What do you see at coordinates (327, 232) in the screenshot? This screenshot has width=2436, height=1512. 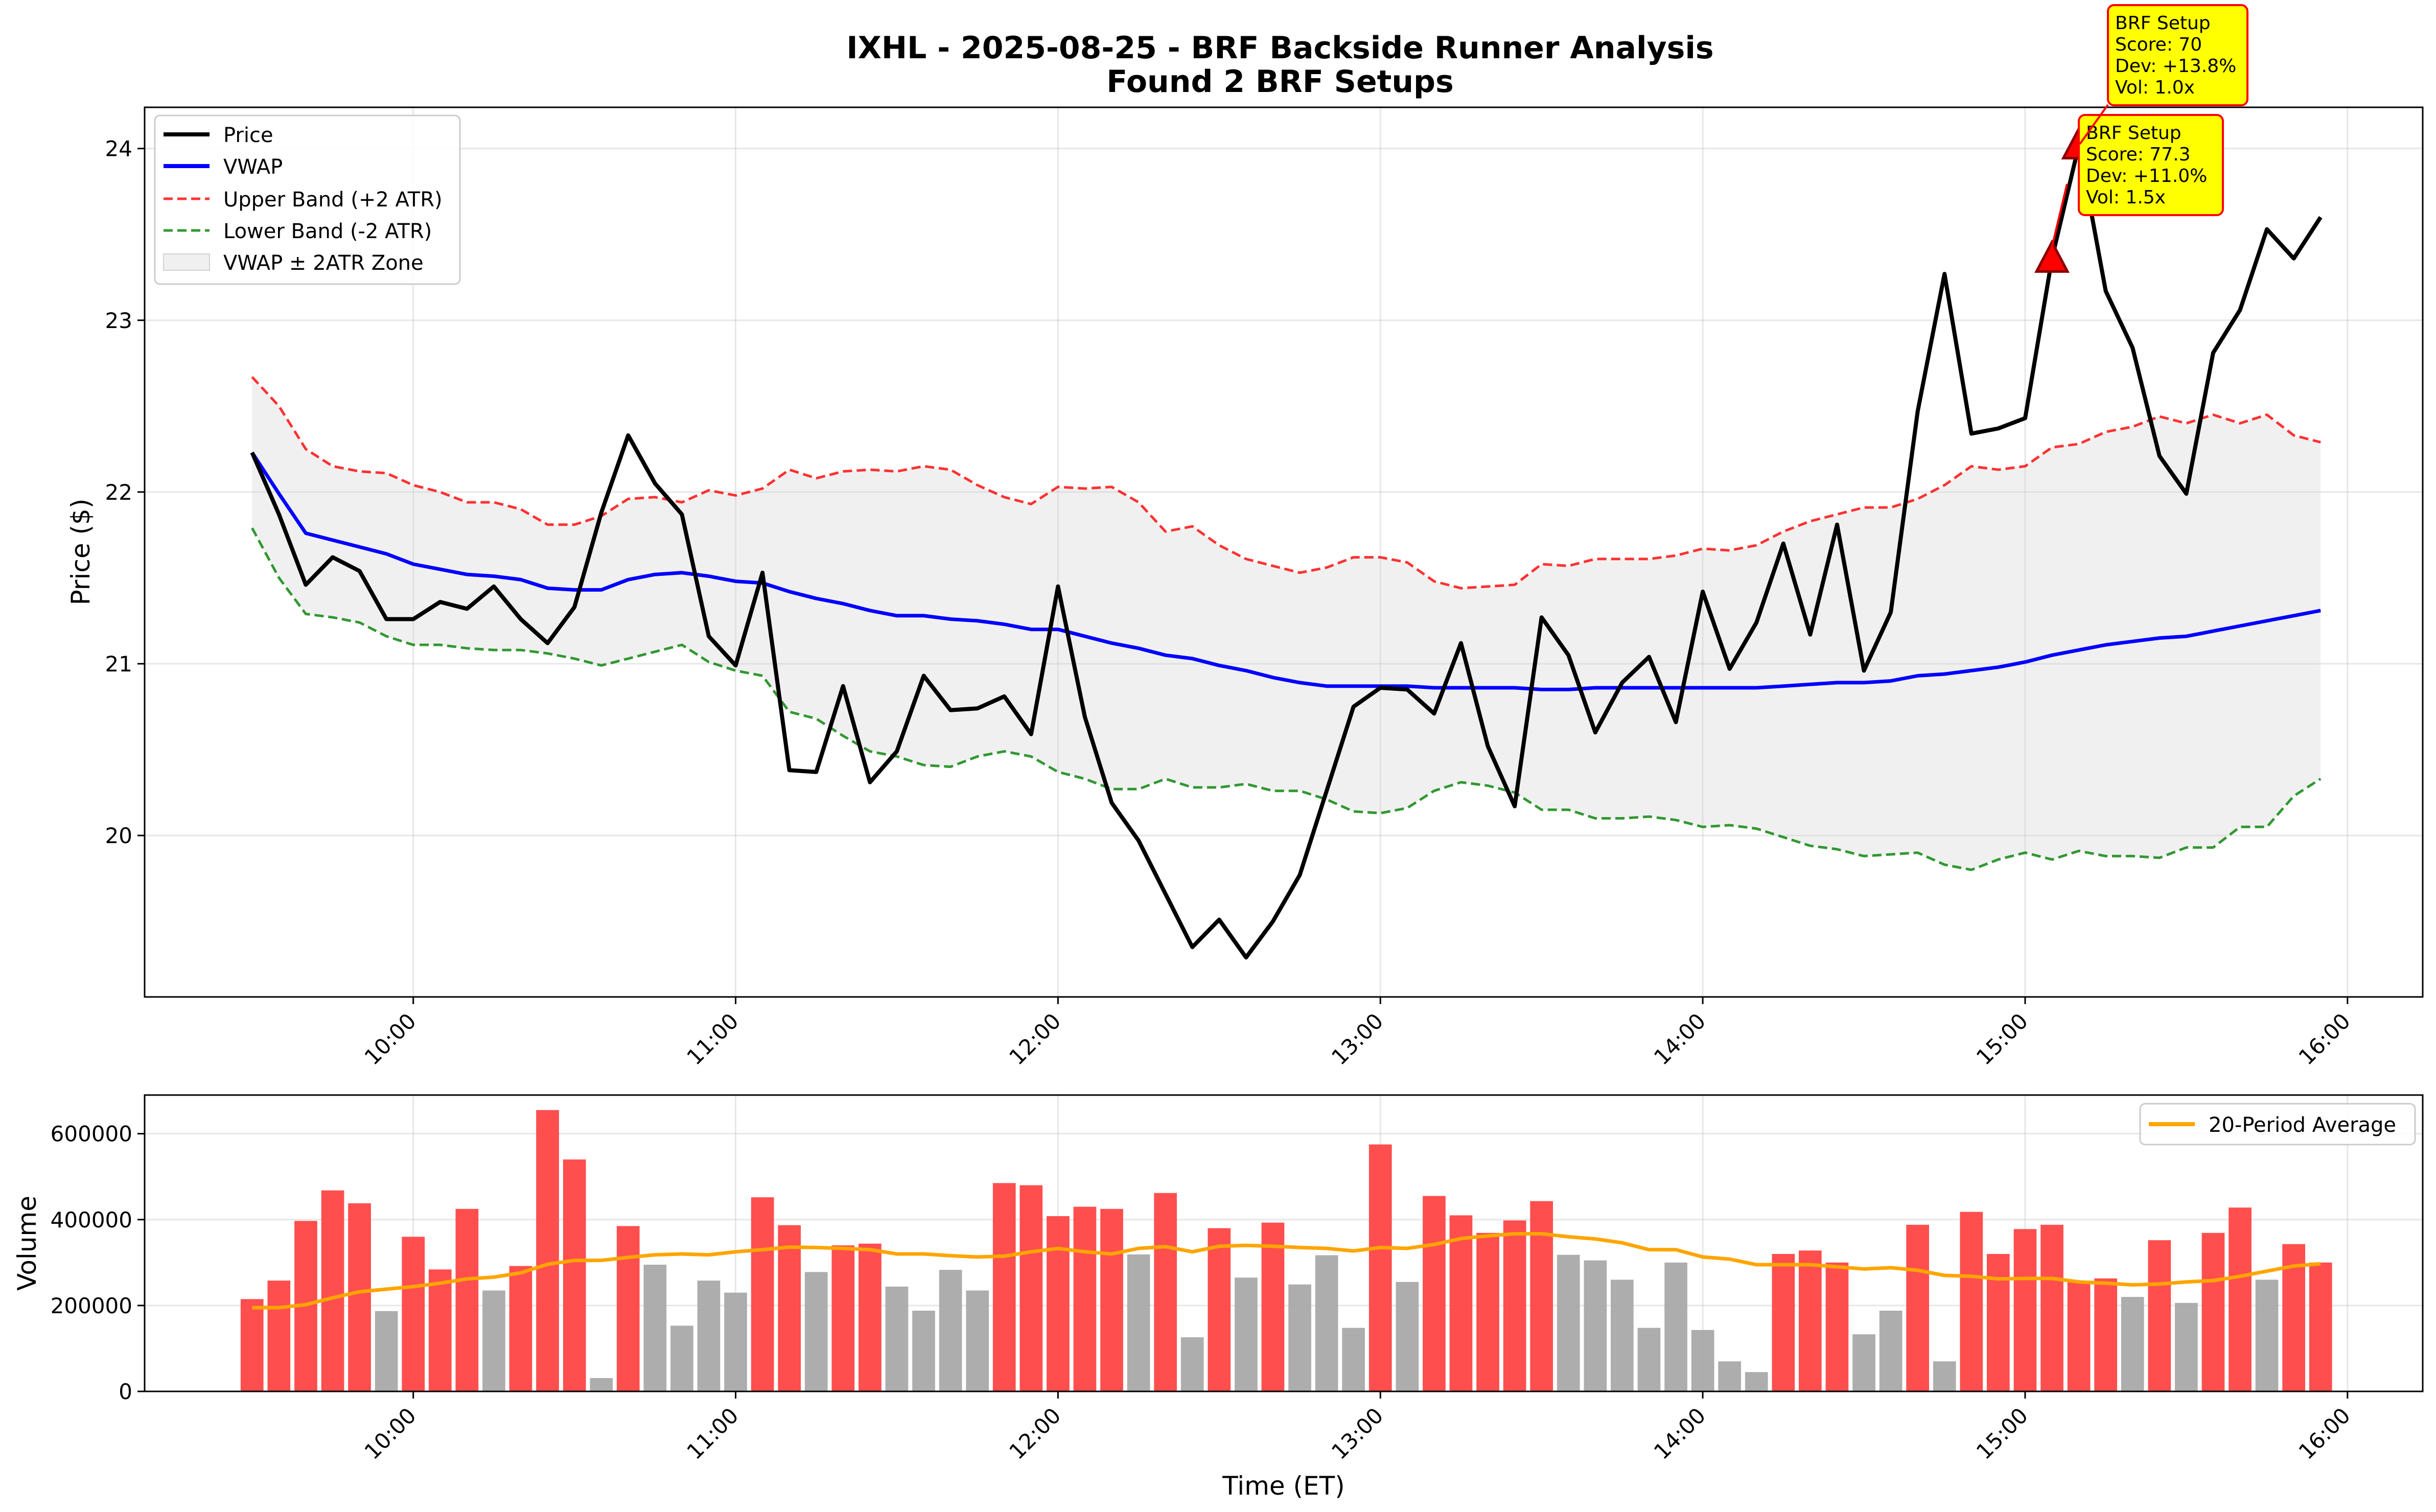 I see `legend-lower-band: Lower Band (-2 ATR)` at bounding box center [327, 232].